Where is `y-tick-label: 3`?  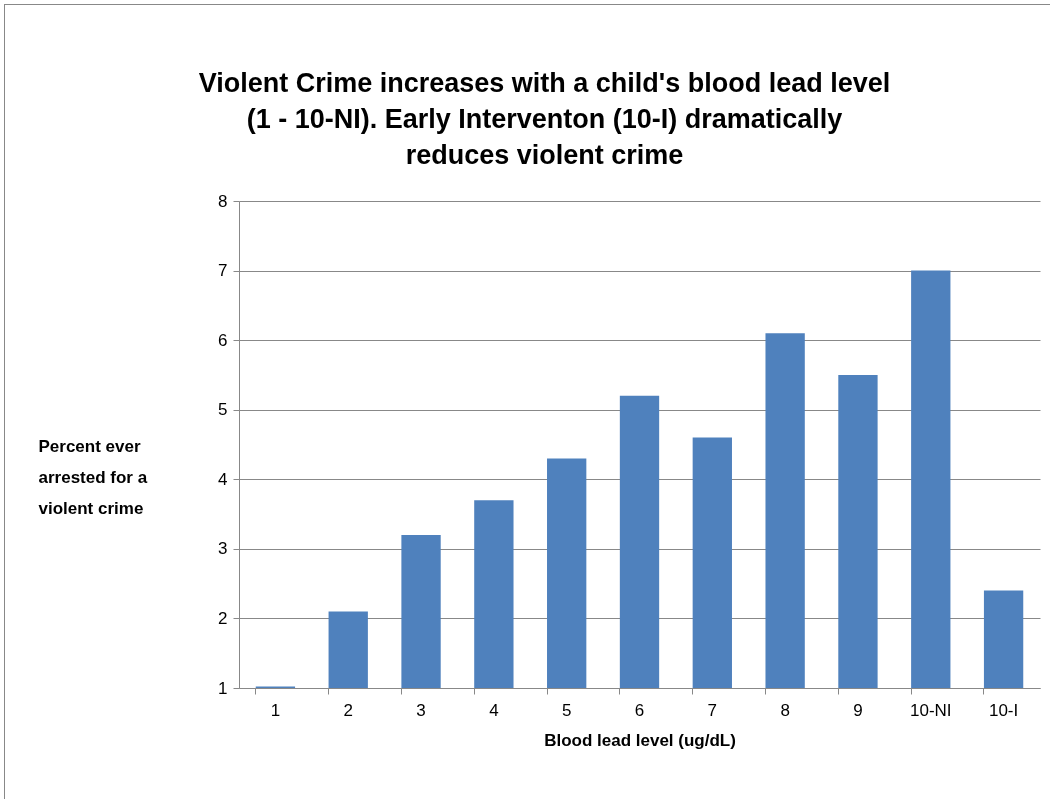
y-tick-label: 3 is located at coordinates (223, 549).